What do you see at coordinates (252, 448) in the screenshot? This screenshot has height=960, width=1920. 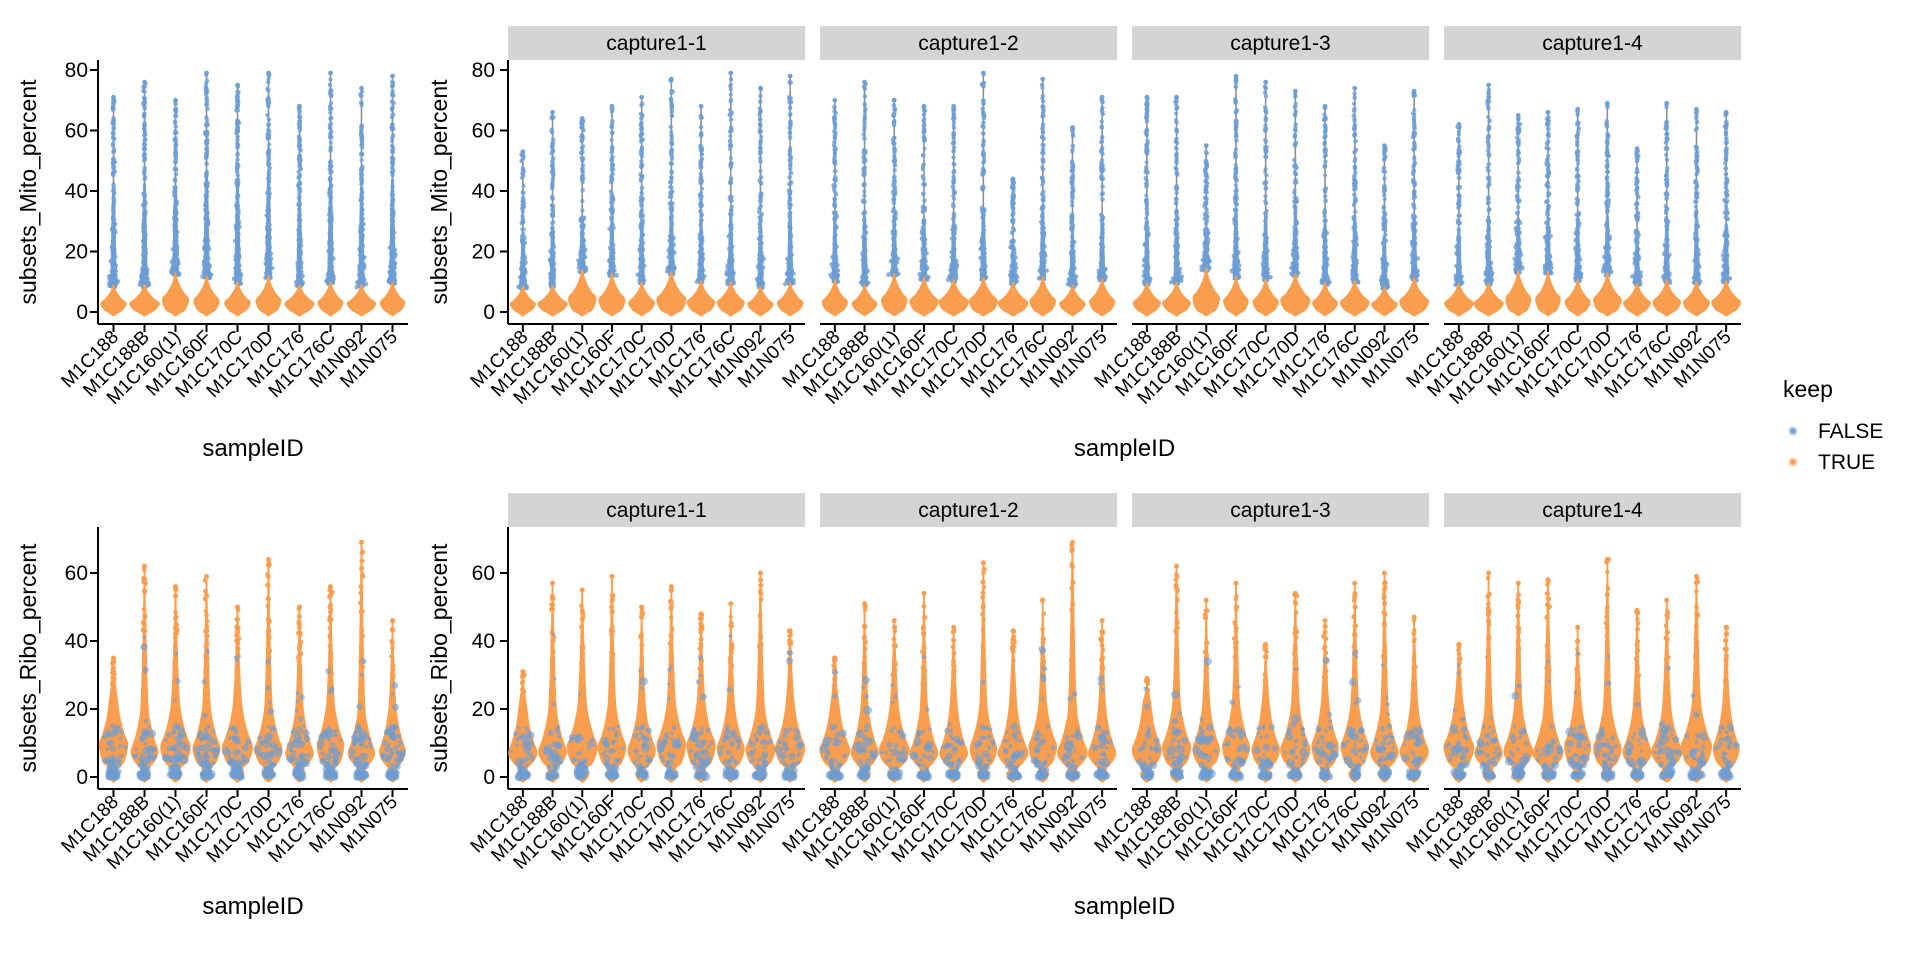 I see `x-axis-title: sampleID` at bounding box center [252, 448].